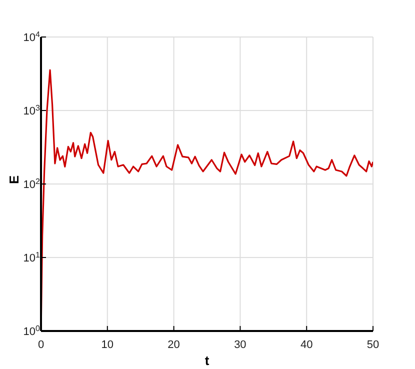 The width and height of the screenshot is (415, 369). Describe the element at coordinates (306, 344) in the screenshot. I see `x-tick-label: 40` at that location.